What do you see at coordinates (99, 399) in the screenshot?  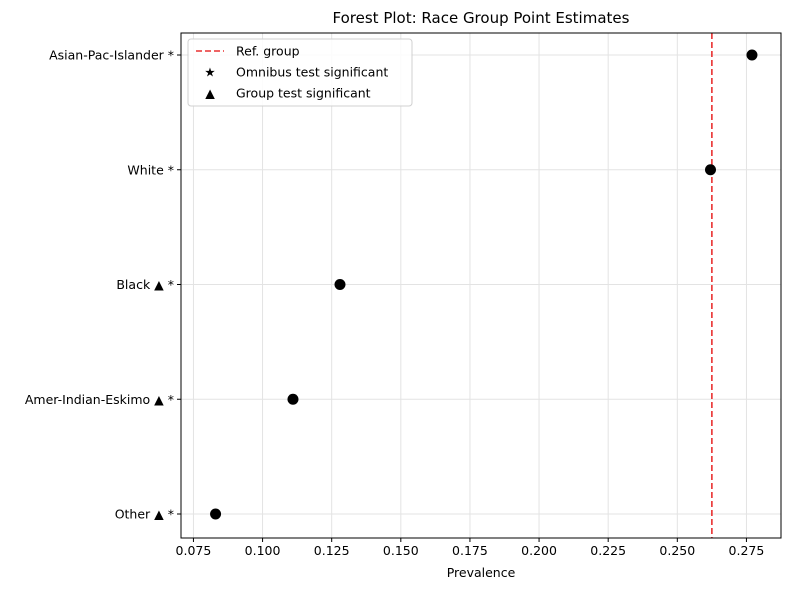 I see `y-tick-label: Amer-Indian-Eskimo ▲ *` at bounding box center [99, 399].